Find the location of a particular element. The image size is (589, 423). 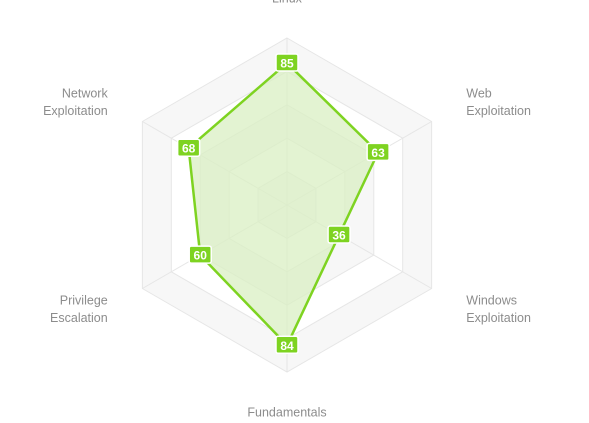

value-badge-2: 36 is located at coordinates (339, 234).